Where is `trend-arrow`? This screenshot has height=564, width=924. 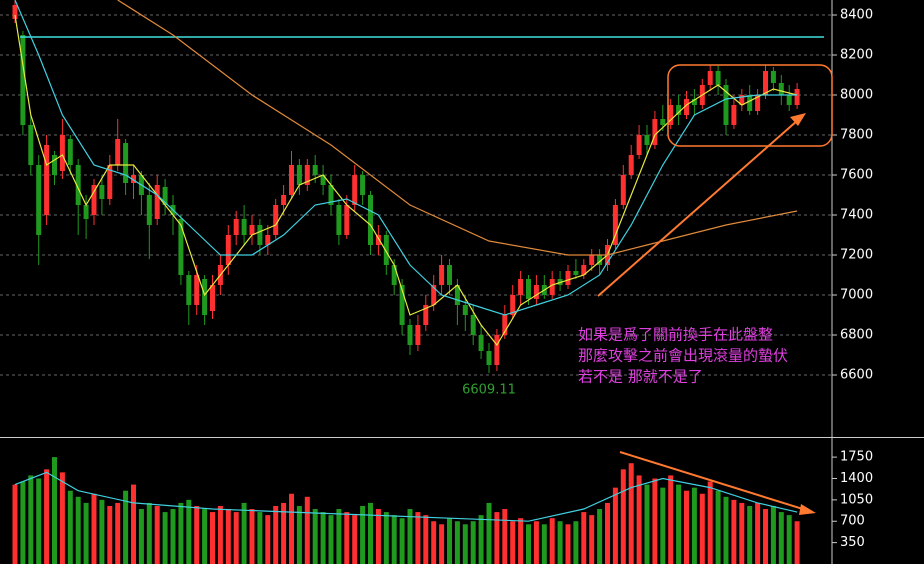 trend-arrow is located at coordinates (698, 208).